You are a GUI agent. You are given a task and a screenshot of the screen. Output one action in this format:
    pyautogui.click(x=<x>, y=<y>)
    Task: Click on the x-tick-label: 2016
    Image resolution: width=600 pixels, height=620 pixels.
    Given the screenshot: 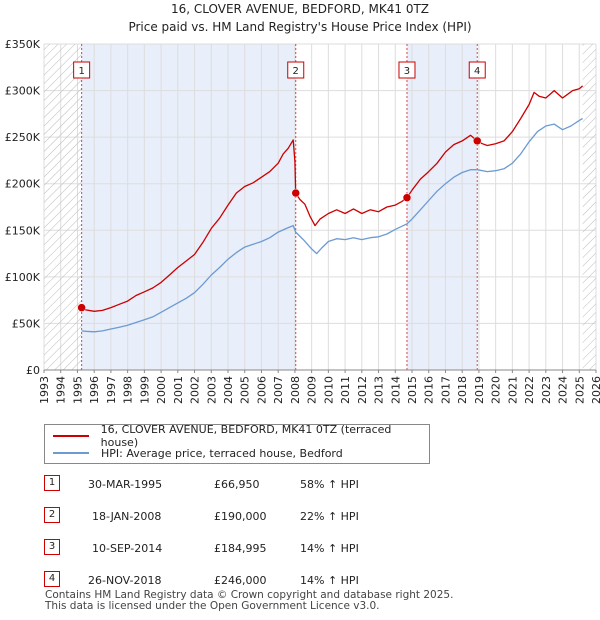 What is the action you would take?
    pyautogui.click(x=429, y=390)
    